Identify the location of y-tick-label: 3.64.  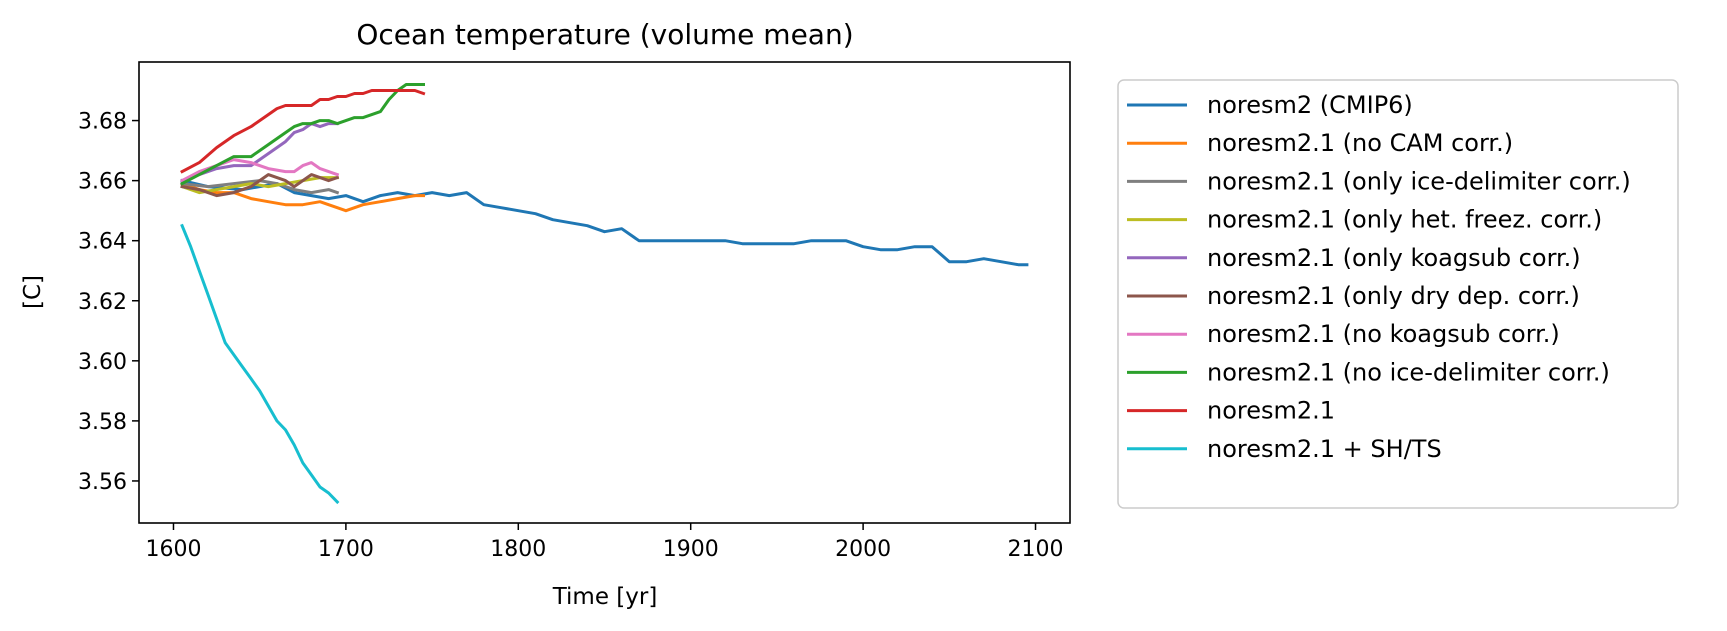
(102, 242).